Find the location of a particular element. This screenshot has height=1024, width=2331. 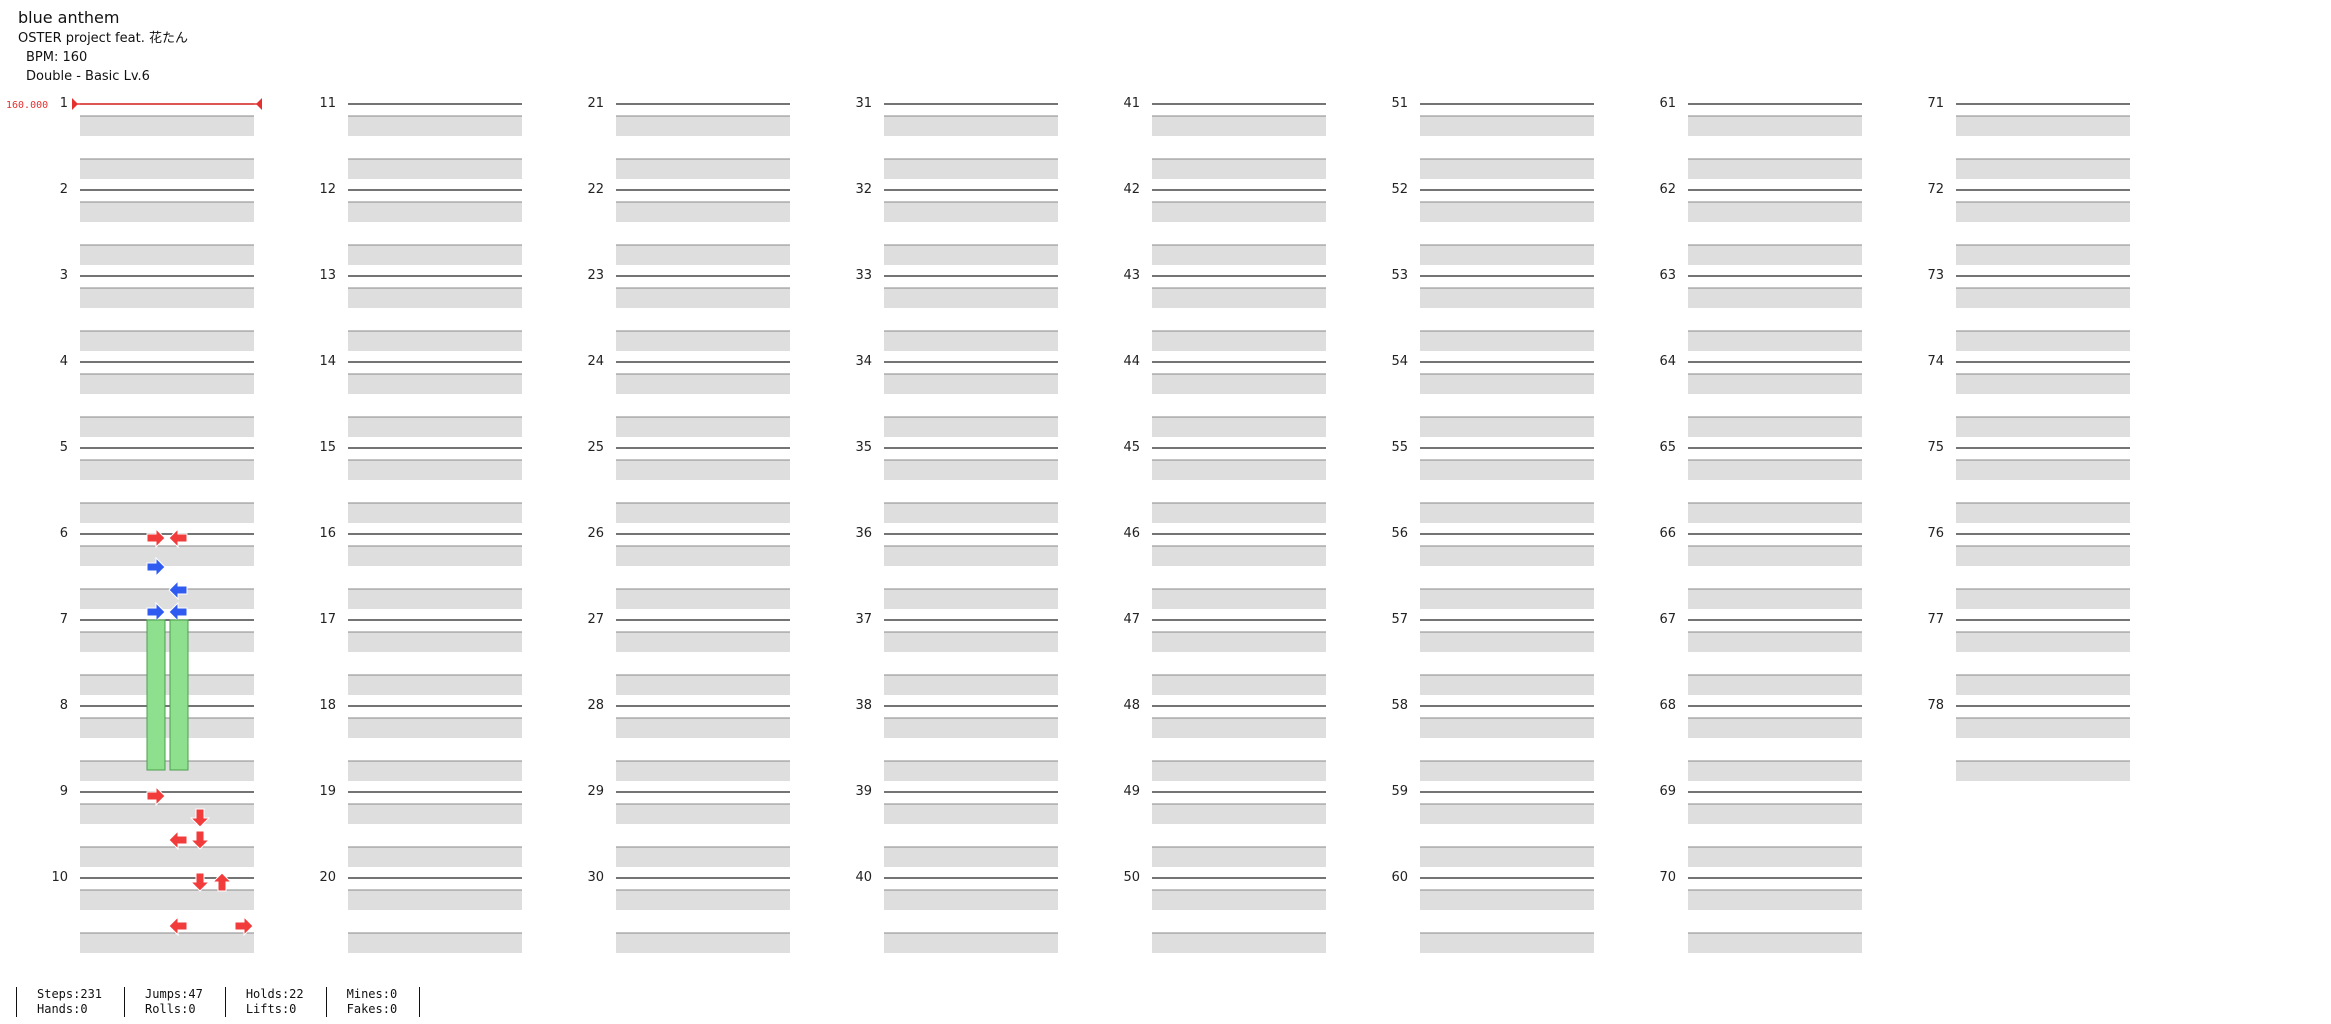

measure-number: 71 is located at coordinates (1935, 103).